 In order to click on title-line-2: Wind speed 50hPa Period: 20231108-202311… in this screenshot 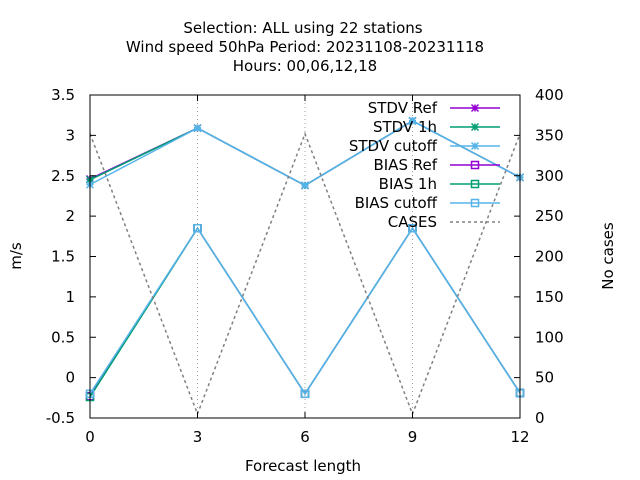, I will do `click(305, 47)`.